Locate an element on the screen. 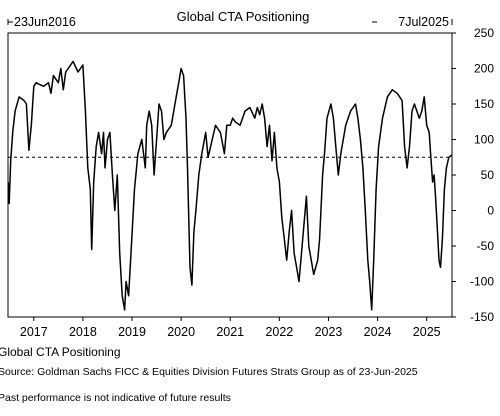 The height and width of the screenshot is (416, 500). y-tick-label-6: -50 is located at coordinates (486, 246).